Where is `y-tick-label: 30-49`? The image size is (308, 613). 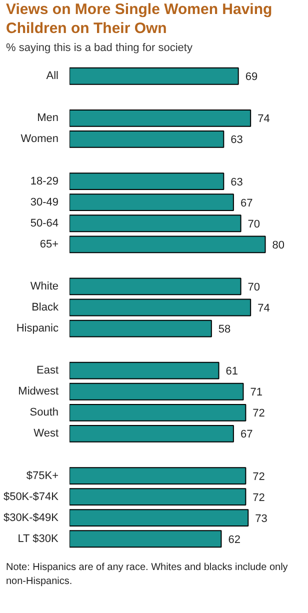
y-tick-label: 30-49 is located at coordinates (44, 202).